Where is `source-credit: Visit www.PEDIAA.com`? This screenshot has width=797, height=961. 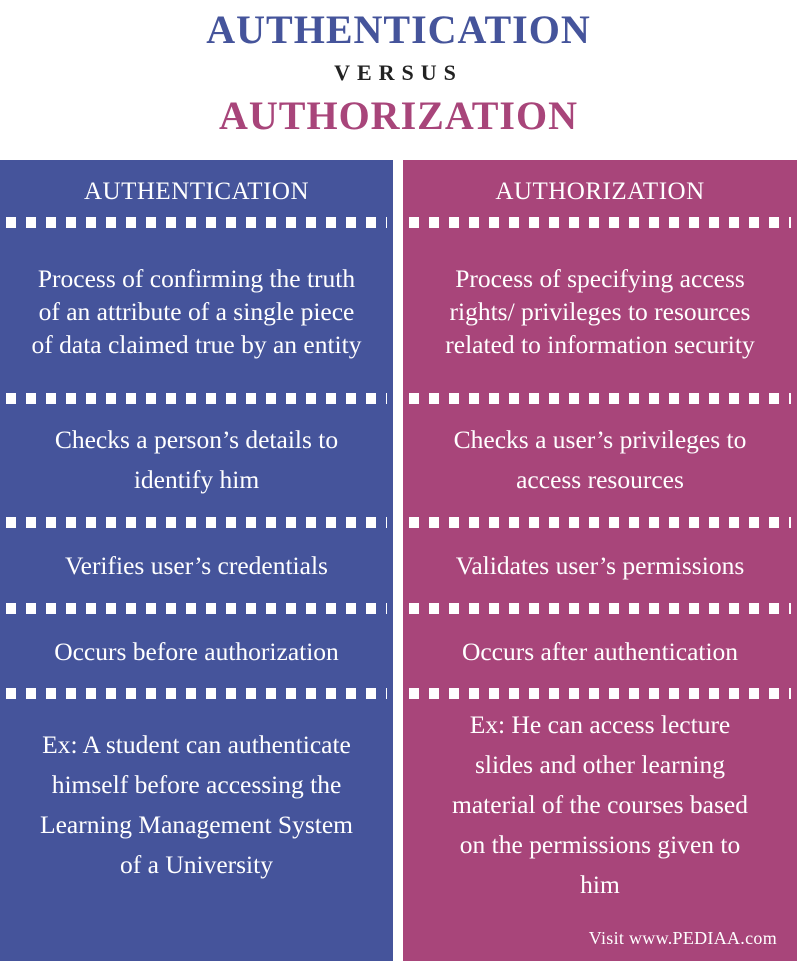 source-credit: Visit www.PEDIAA.com is located at coordinates (682, 938).